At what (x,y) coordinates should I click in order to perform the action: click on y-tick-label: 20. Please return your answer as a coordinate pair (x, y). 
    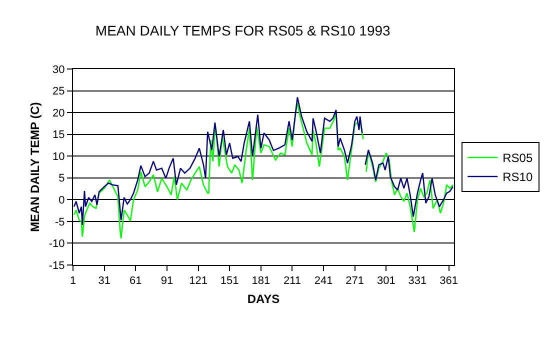
    Looking at the image, I should click on (58, 113).